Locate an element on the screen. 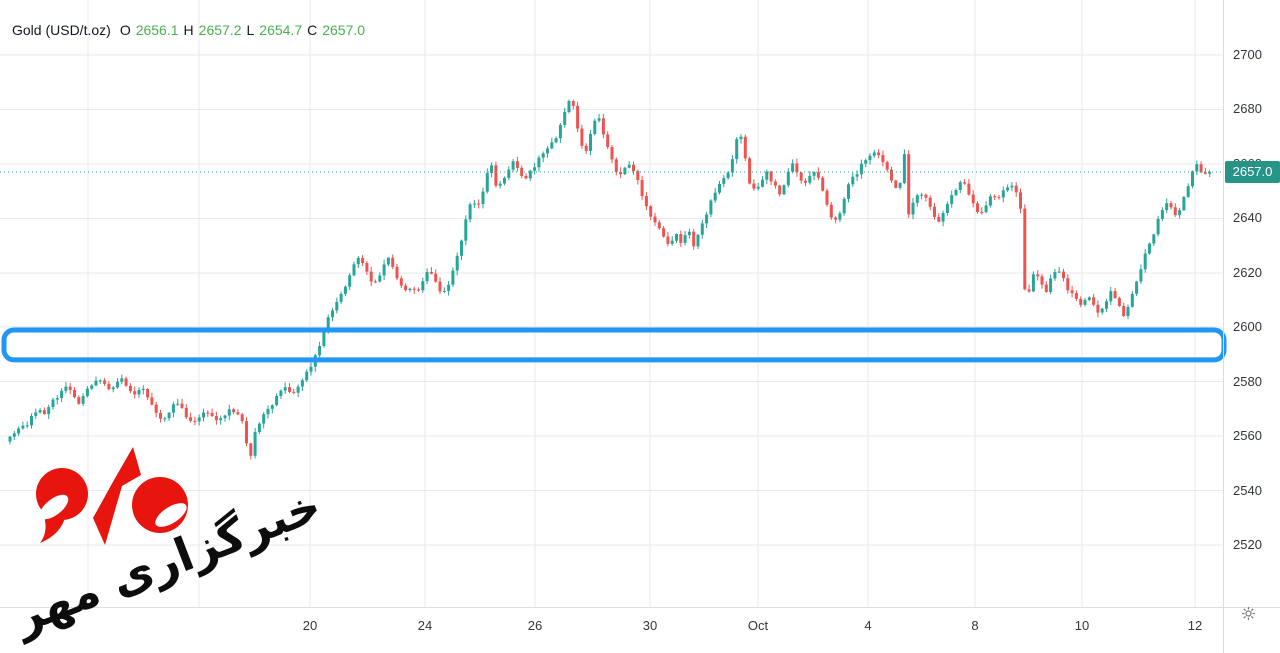  close-value: 2657.0 is located at coordinates (344, 30).